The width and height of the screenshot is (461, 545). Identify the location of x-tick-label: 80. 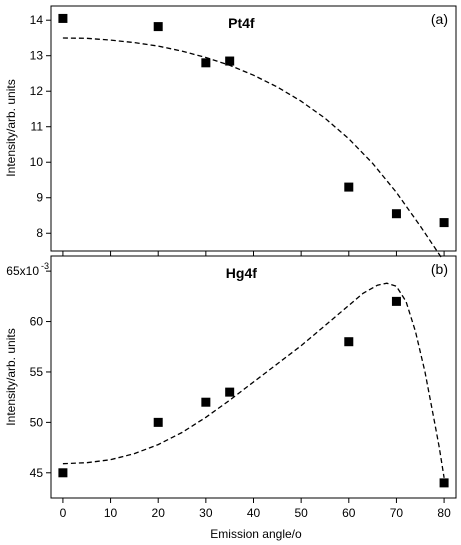
(444, 513).